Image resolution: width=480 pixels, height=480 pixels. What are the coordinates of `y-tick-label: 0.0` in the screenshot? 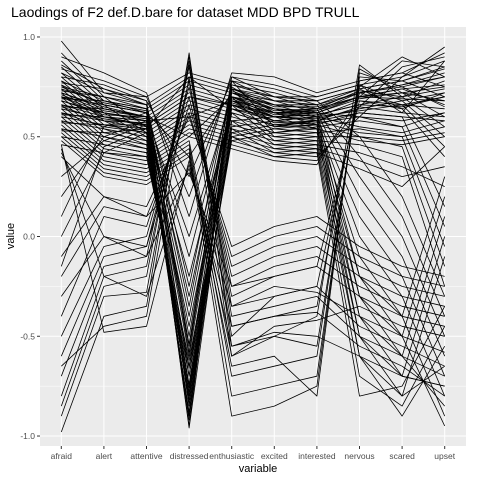 It's located at (29, 237).